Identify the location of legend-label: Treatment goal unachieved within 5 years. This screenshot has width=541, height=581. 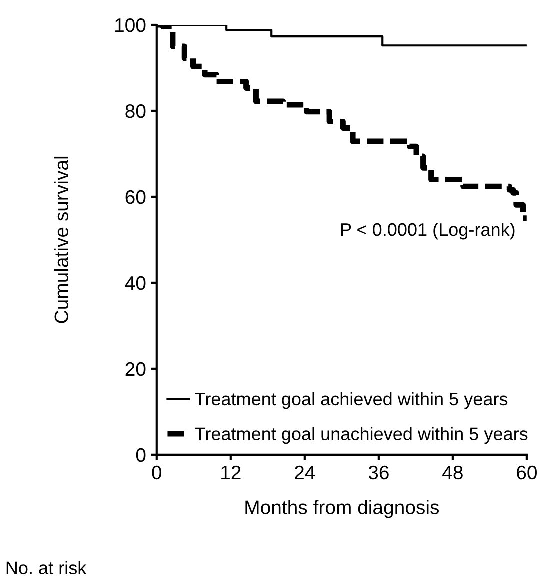
(361, 435).